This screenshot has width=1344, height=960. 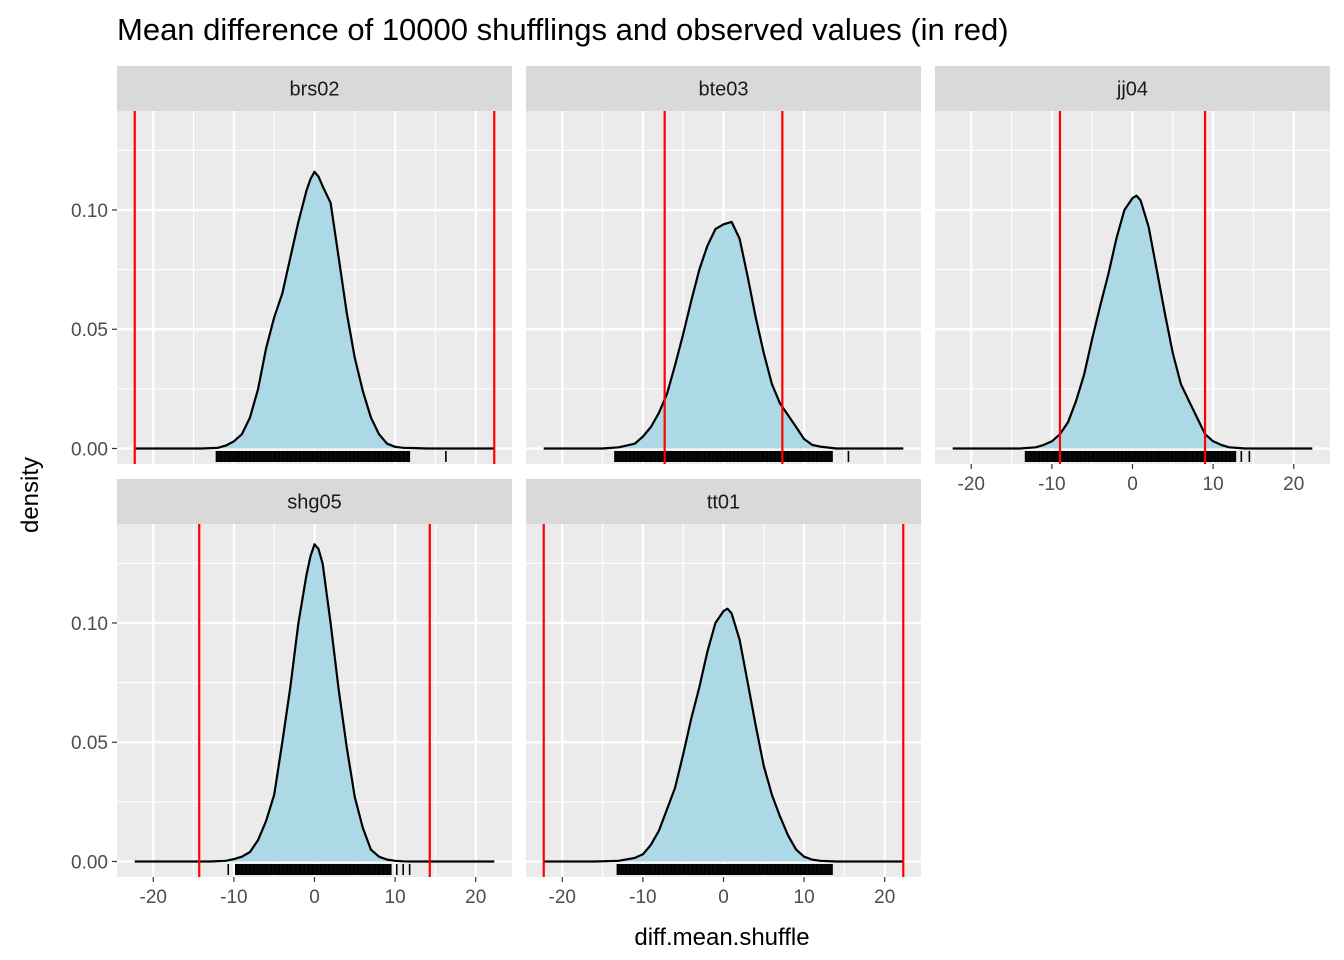 I want to click on facet-brs02: brs02 0.00 0.05 0.10, so click(x=291, y=265).